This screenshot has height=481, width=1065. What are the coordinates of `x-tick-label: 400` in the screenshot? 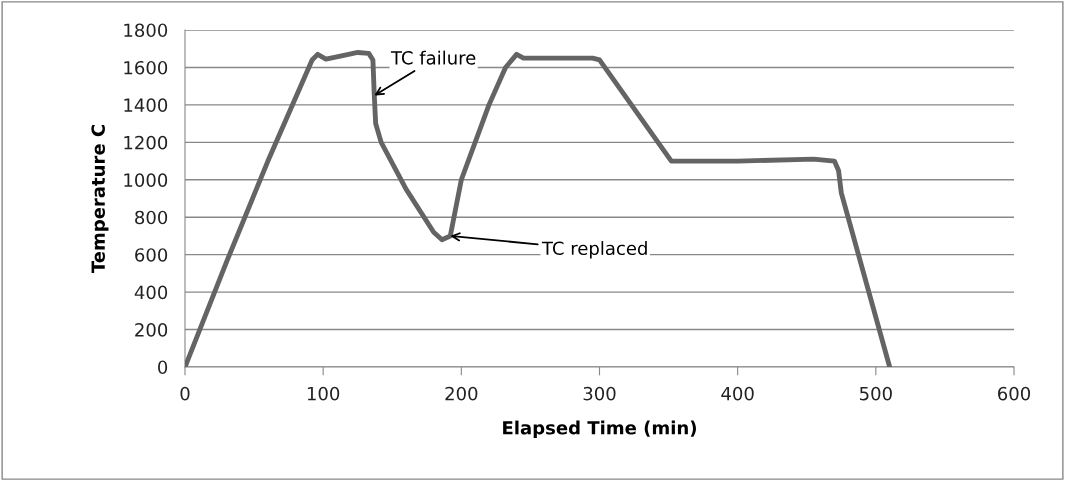 It's located at (737, 393).